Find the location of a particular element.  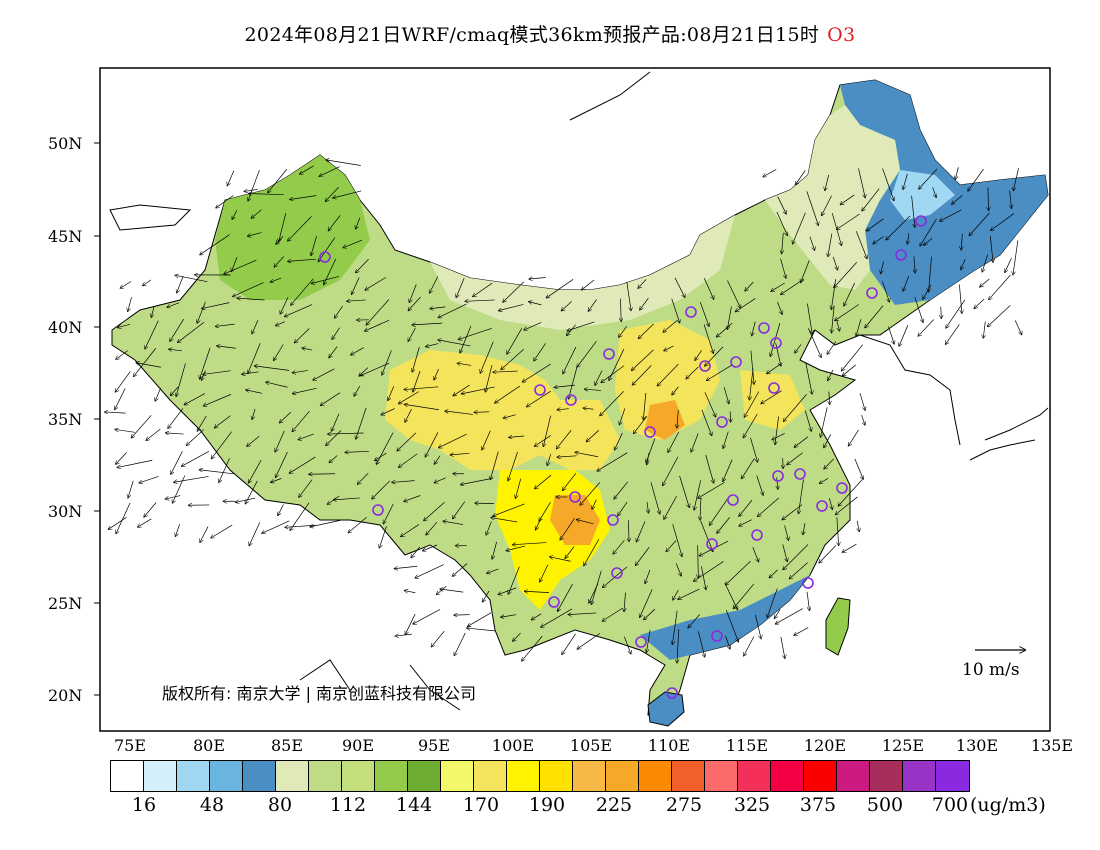

legend-tick: 500 is located at coordinates (885, 805).